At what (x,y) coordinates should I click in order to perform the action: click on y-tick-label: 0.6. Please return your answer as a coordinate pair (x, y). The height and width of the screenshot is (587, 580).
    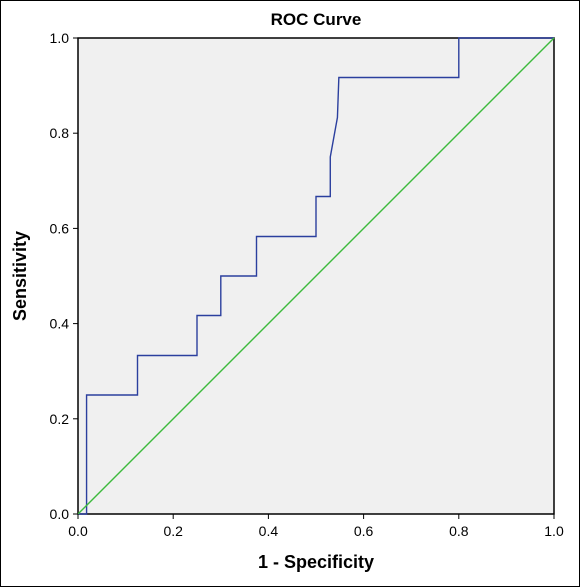
    Looking at the image, I should click on (60, 228).